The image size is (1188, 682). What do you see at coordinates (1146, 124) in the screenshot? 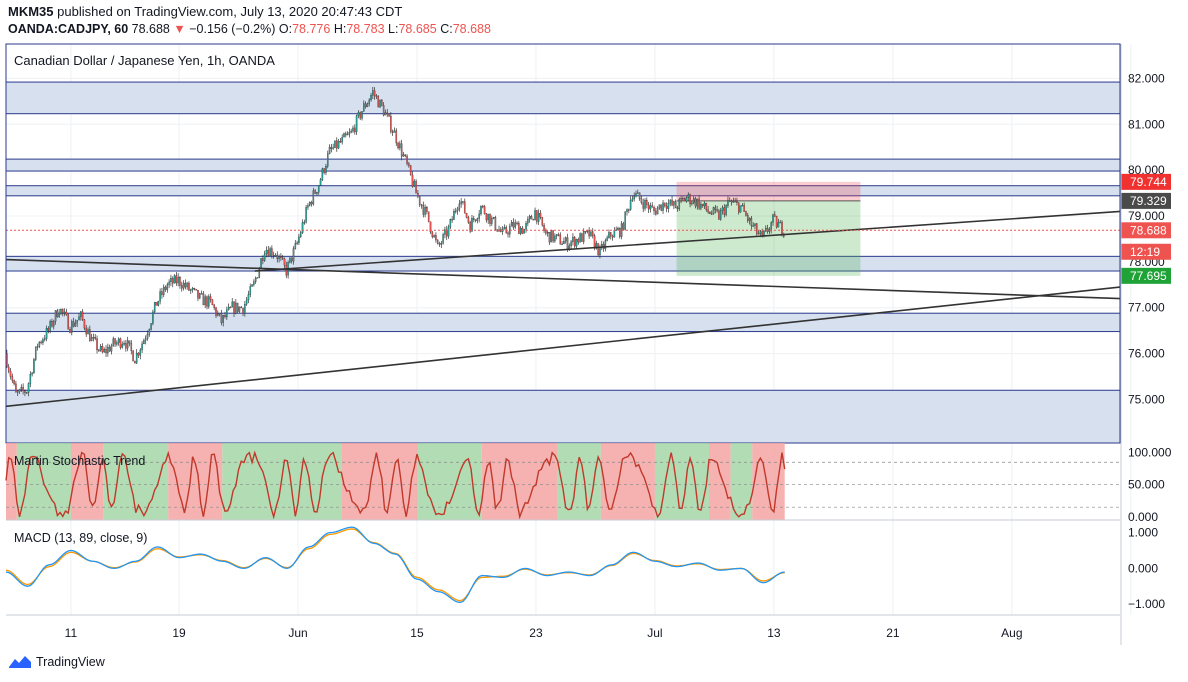
I see `y-tick-label: 81.000` at bounding box center [1146, 124].